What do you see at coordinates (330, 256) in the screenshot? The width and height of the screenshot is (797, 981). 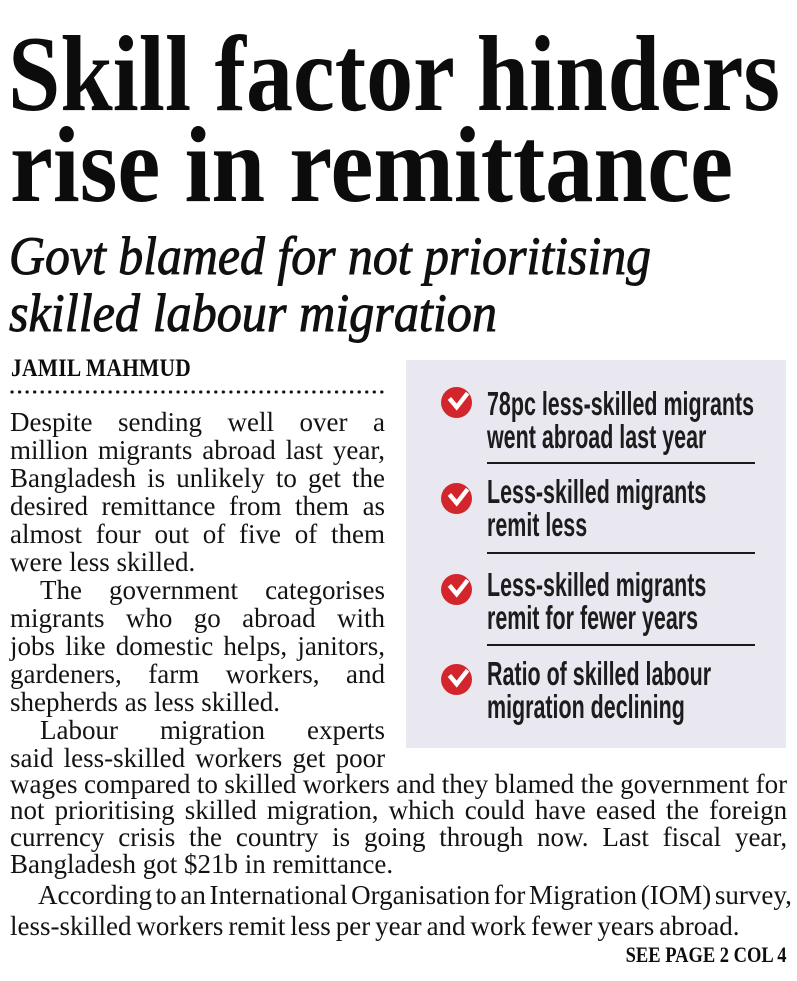 I see `svg-text:Govt blamed for not prioritisi: Govt blamed for not prioritising` at bounding box center [330, 256].